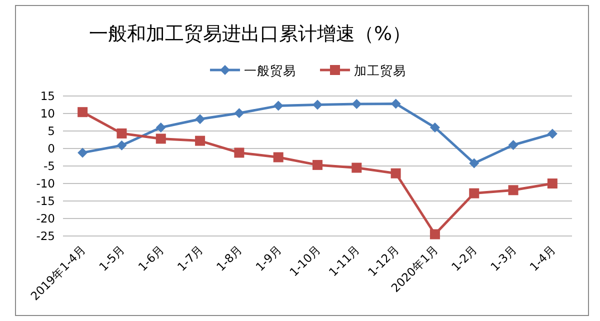 The image size is (600, 321). Describe the element at coordinates (112, 258) in the screenshot. I see `x-tick-label: 1-5月` at that location.